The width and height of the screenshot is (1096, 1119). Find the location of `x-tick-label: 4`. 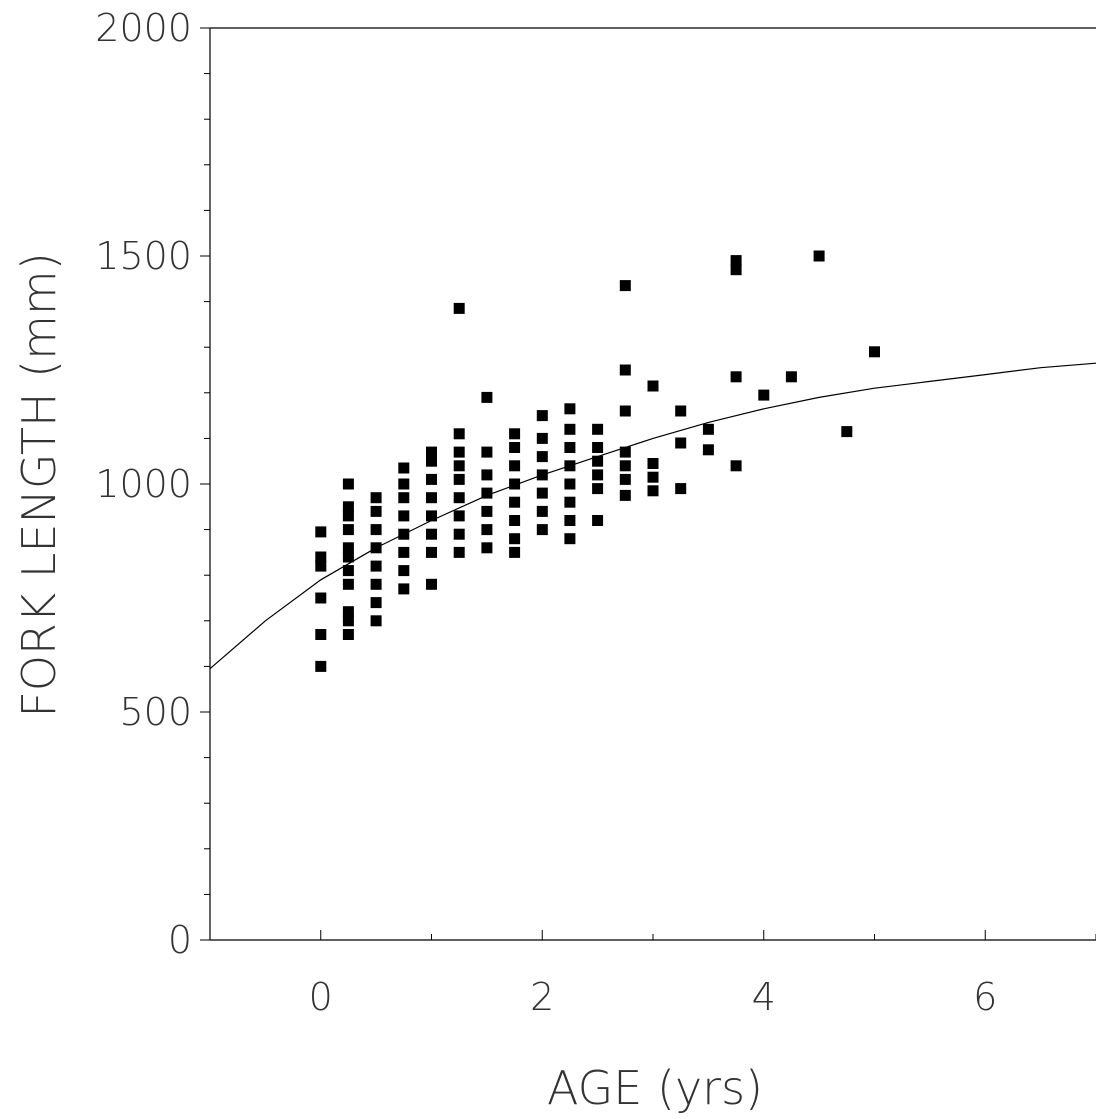

x-tick-label: 4 is located at coordinates (764, 997).